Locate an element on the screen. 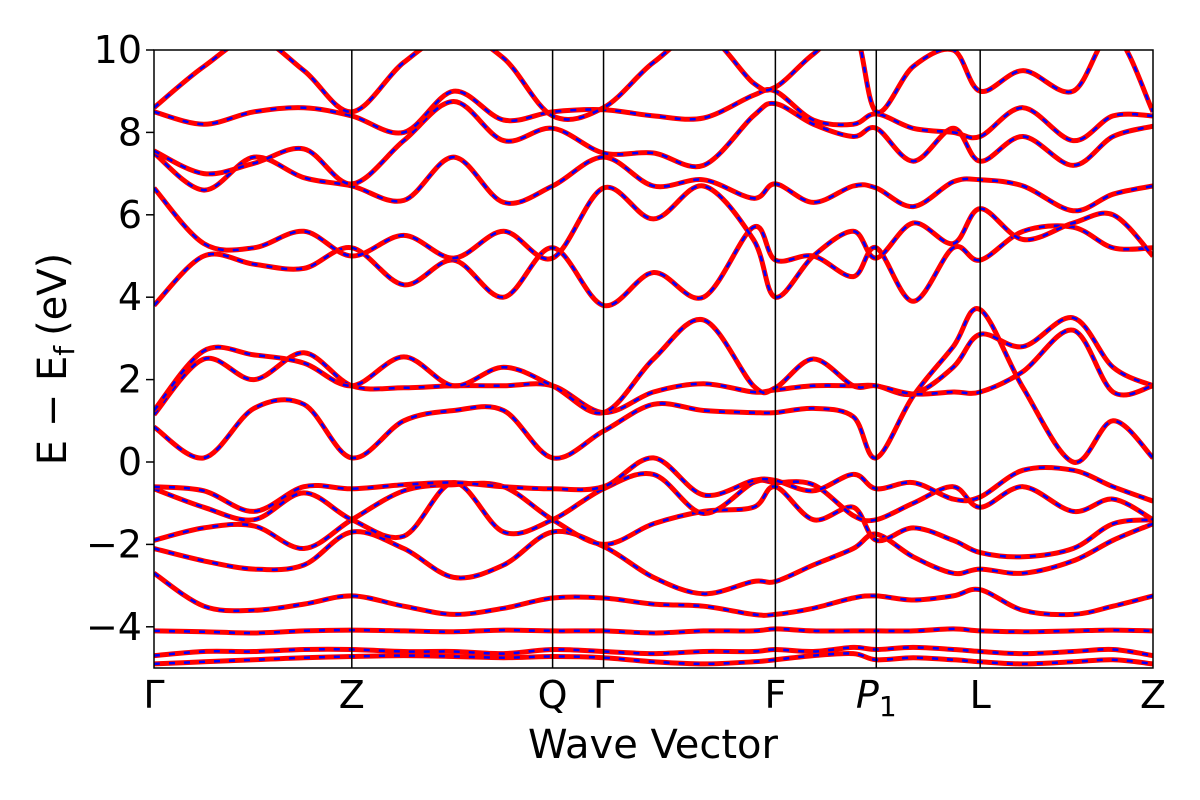 The height and width of the screenshot is (800, 1200). y-ticks-layer: −4 −2 0 2 4 6 8 10 is located at coordinates (120, 338).